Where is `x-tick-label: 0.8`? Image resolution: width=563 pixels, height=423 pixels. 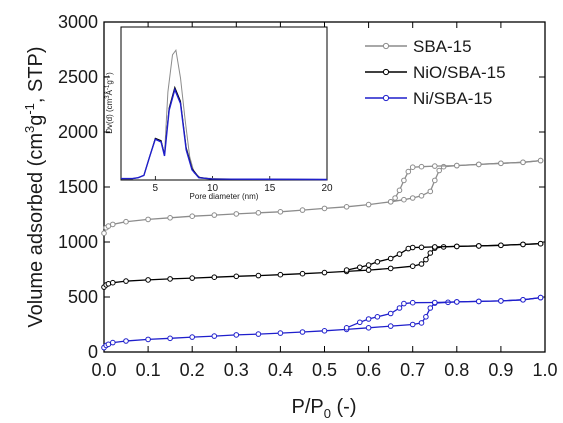
x-tick-label: 0.8 is located at coordinates (456, 370).